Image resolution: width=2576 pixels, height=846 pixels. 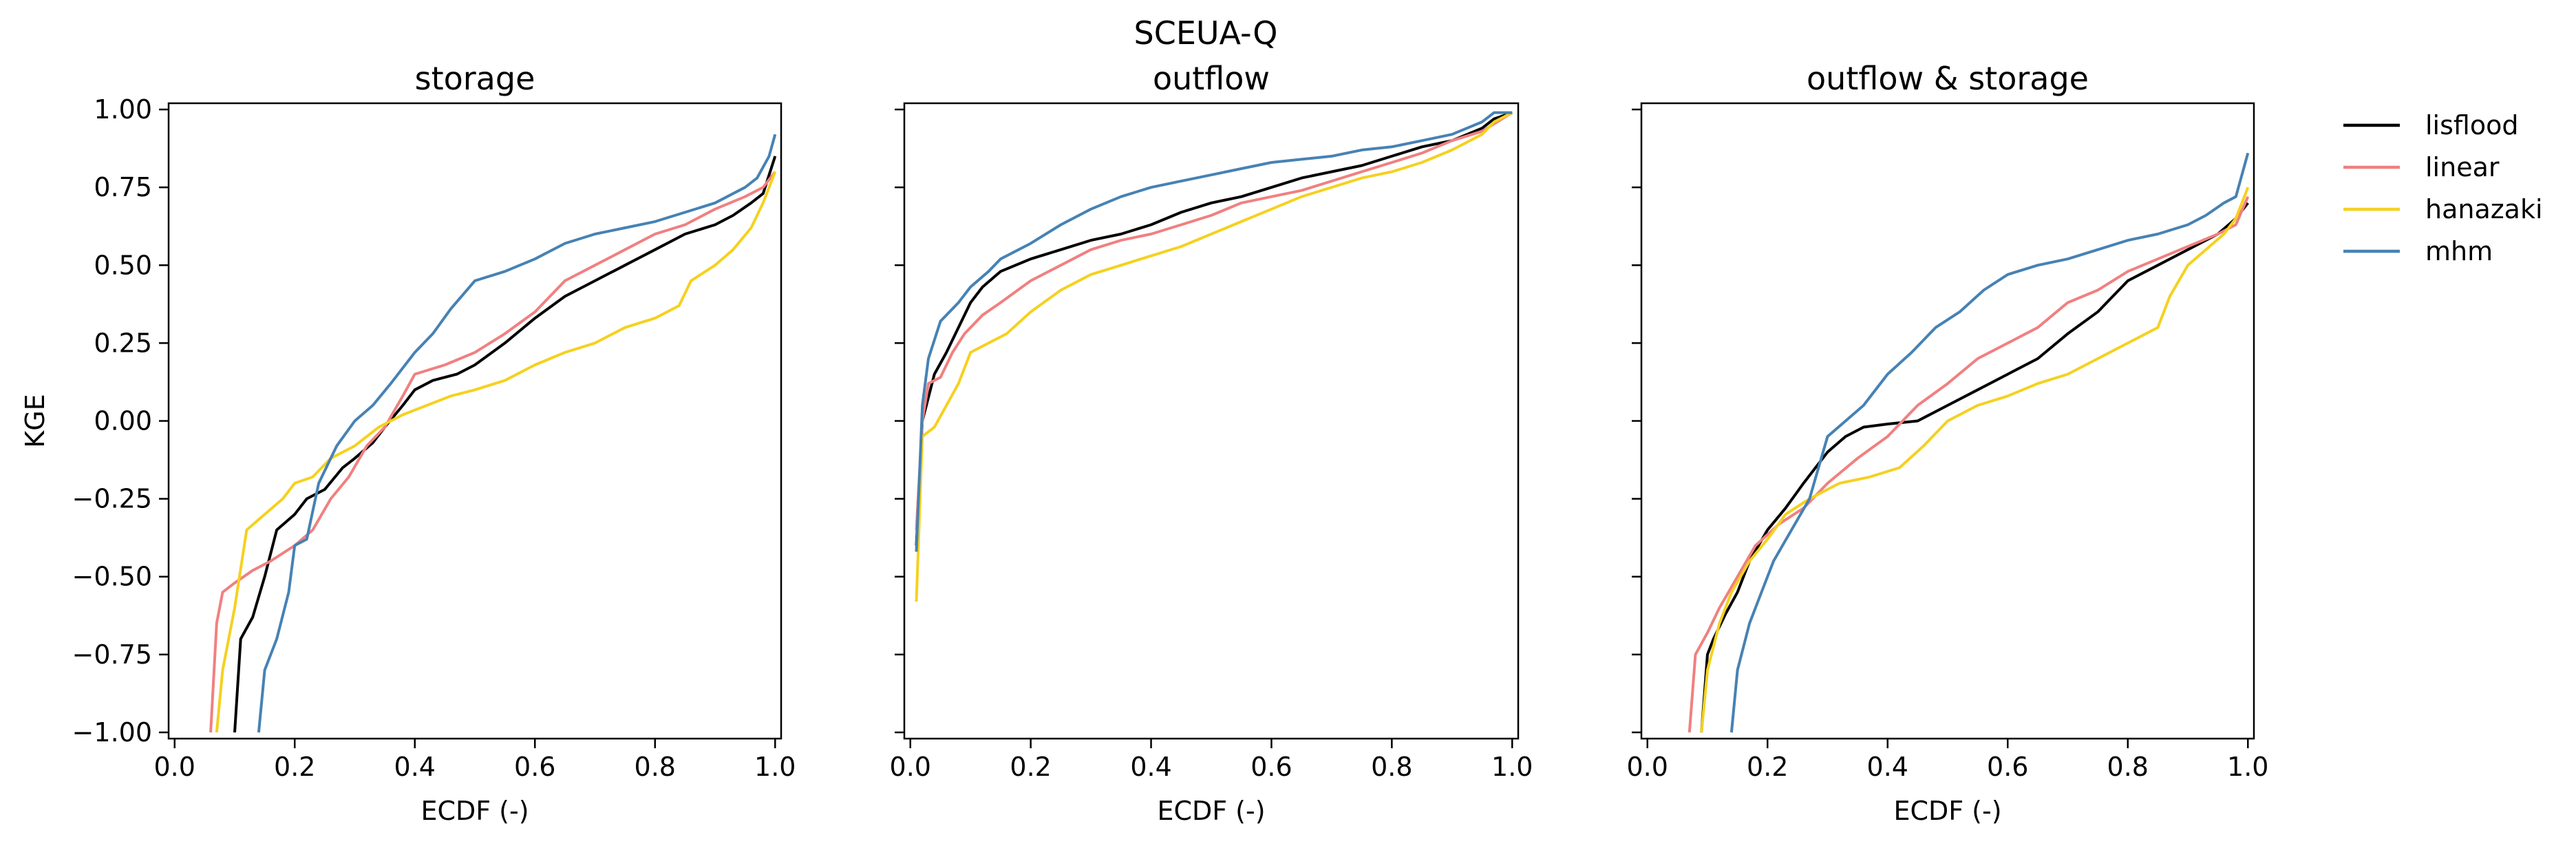 What do you see at coordinates (123, 265) in the screenshot?
I see `y-tick-label: 0.50` at bounding box center [123, 265].